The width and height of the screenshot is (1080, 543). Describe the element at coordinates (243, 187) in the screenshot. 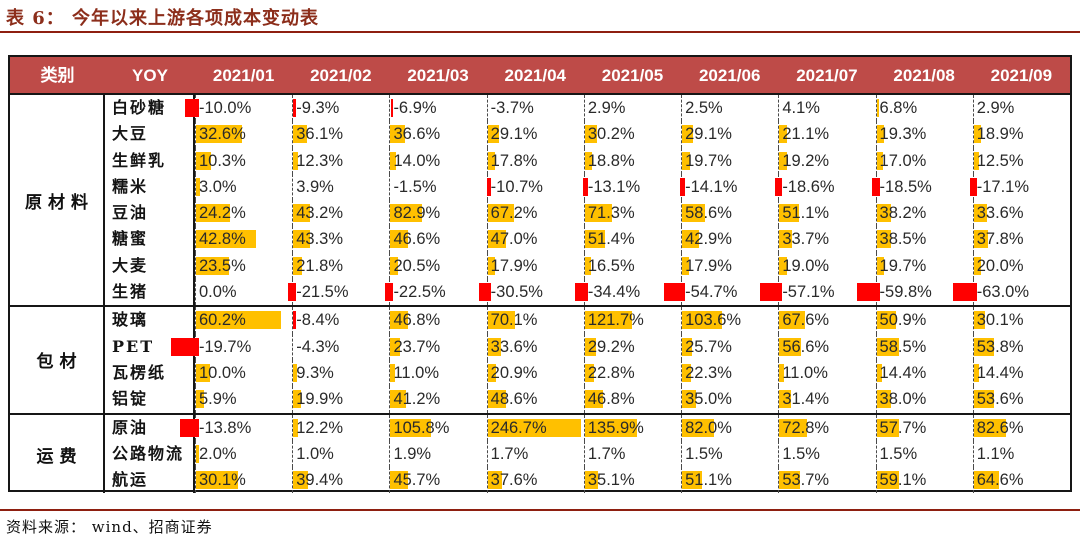

I see `value-cell: 3.0%` at that location.